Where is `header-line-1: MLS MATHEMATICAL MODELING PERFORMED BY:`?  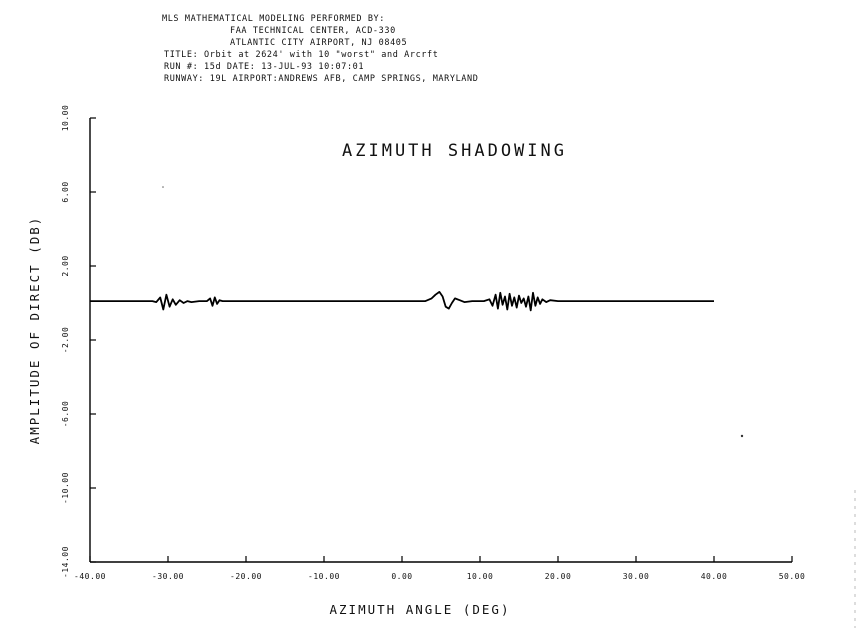 header-line-1: MLS MATHEMATICAL MODELING PERFORMED BY: is located at coordinates (273, 19).